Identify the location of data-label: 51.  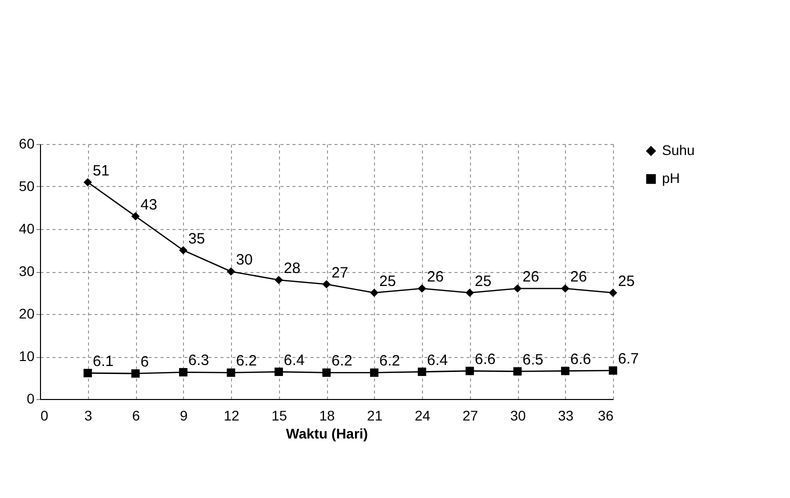
(101, 171).